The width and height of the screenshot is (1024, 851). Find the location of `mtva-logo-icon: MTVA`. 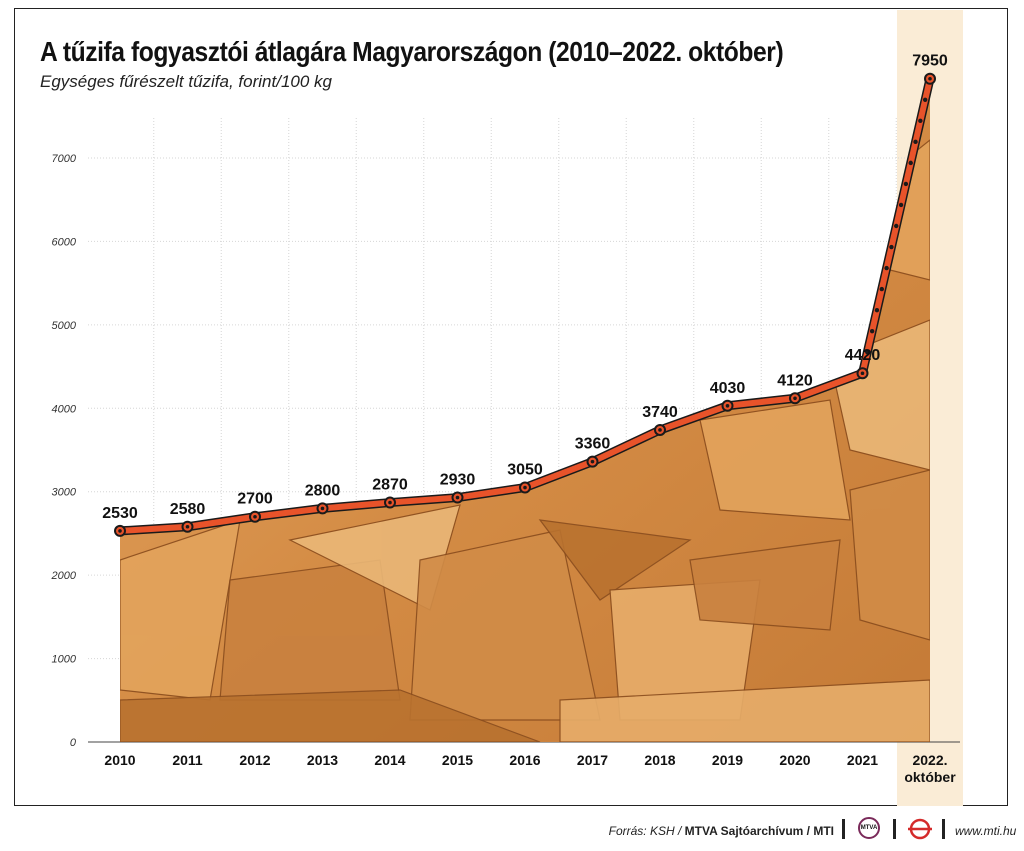

mtva-logo-icon: MTVA is located at coordinates (869, 828).